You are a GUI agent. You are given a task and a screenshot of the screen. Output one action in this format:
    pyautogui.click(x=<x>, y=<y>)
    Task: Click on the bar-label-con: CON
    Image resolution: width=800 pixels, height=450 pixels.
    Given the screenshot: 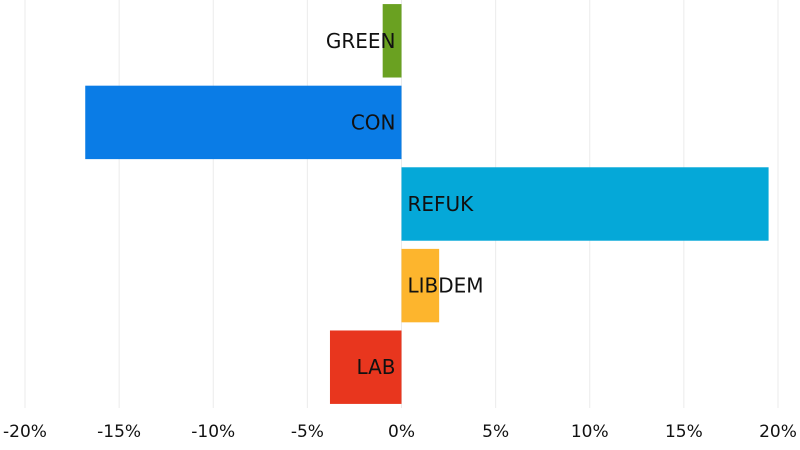 What is the action you would take?
    pyautogui.click(x=373, y=122)
    